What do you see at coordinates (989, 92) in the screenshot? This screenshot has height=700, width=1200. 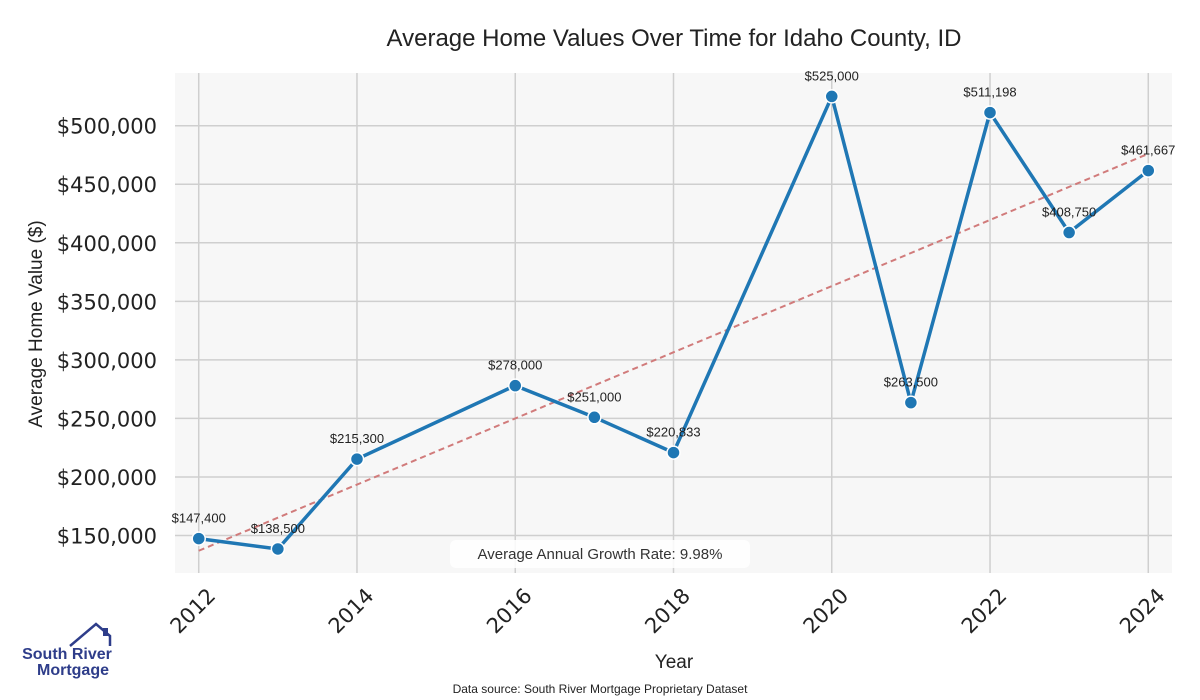 I see `data-label: $511,198` at bounding box center [989, 92].